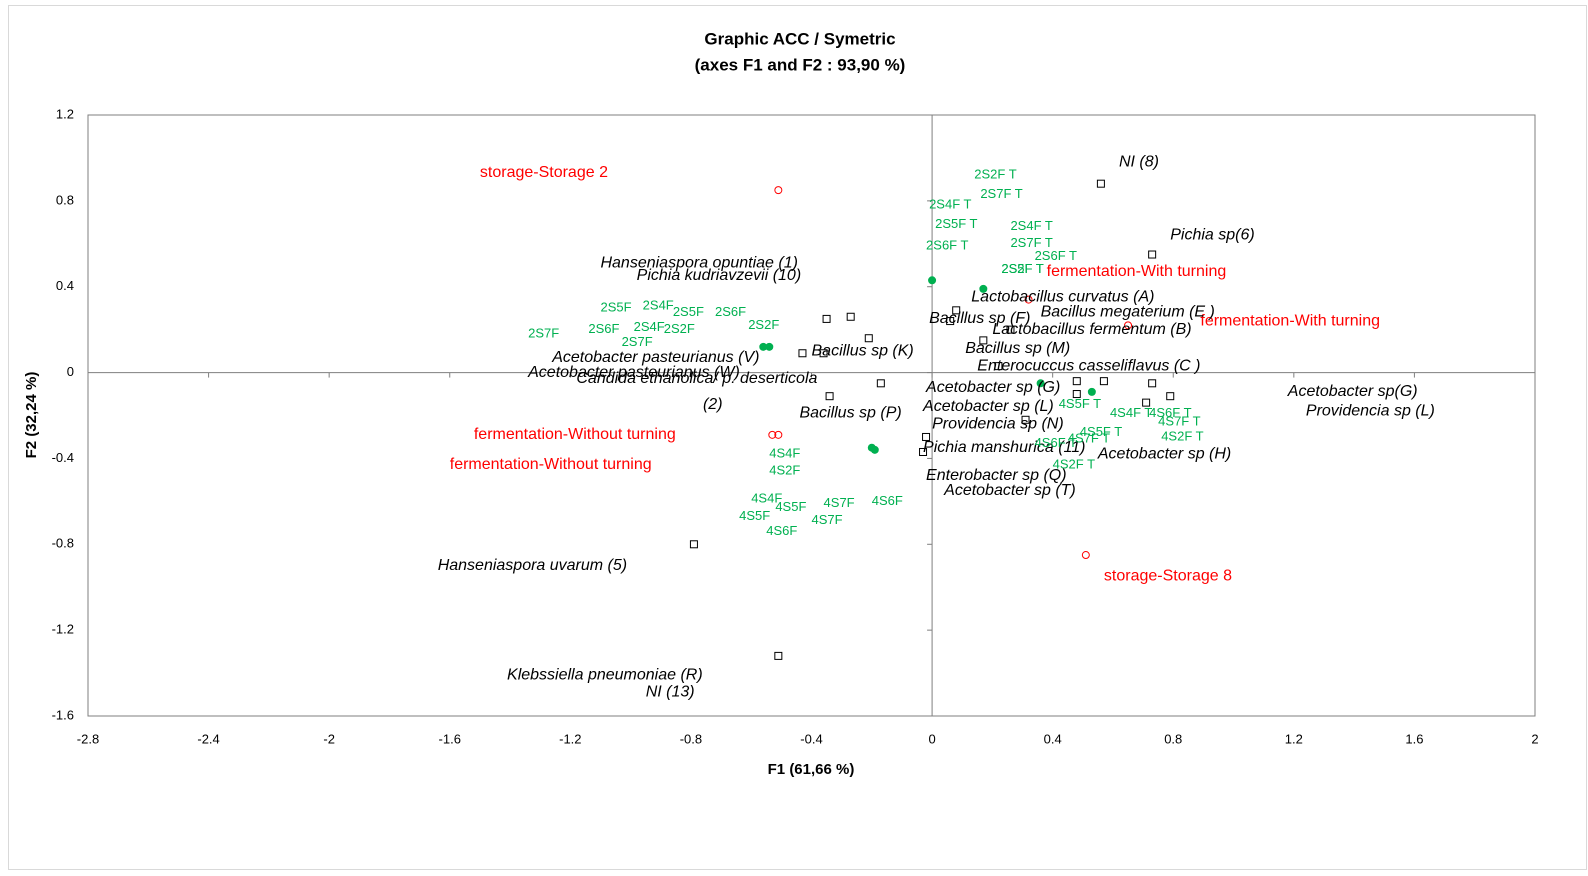 The width and height of the screenshot is (1588, 876). I want to click on point-label: 4S5F T, so click(1101, 431).